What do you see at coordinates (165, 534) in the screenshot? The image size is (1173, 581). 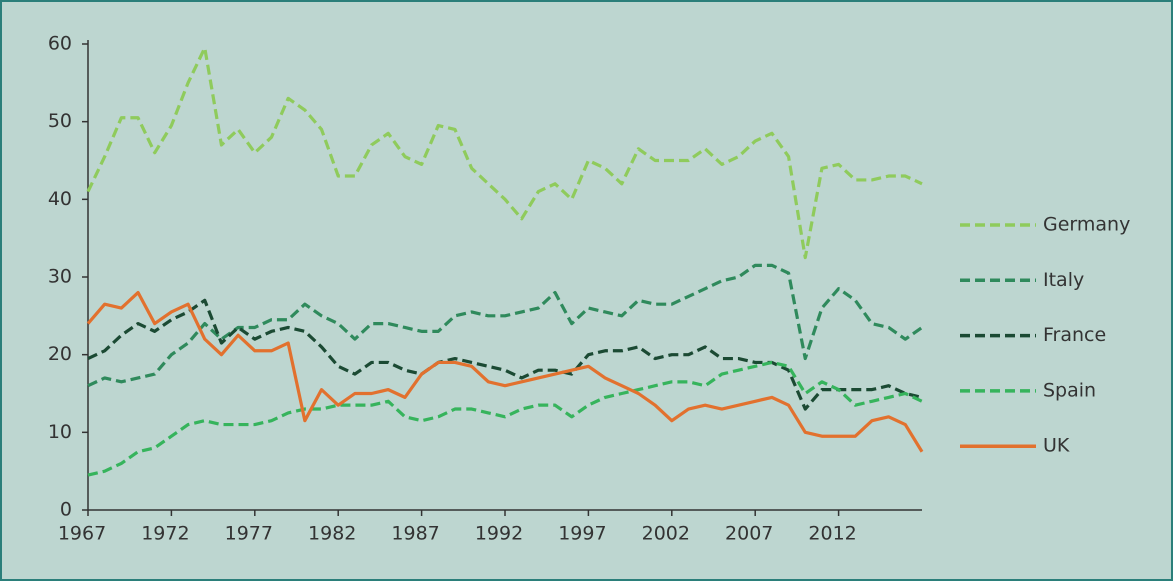 I see `x-tick-label: 1972` at bounding box center [165, 534].